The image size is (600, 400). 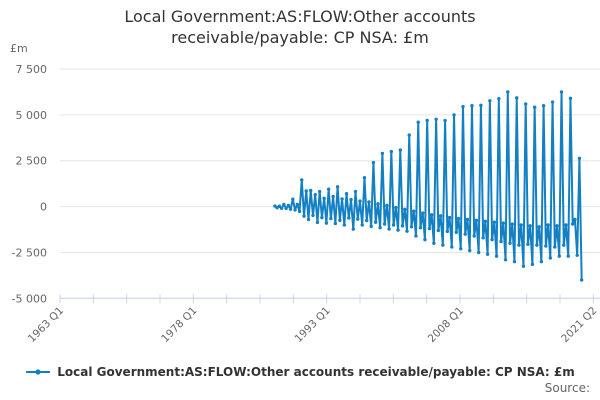 I want to click on x-tick-label: 1978 Q1, so click(x=179, y=325).